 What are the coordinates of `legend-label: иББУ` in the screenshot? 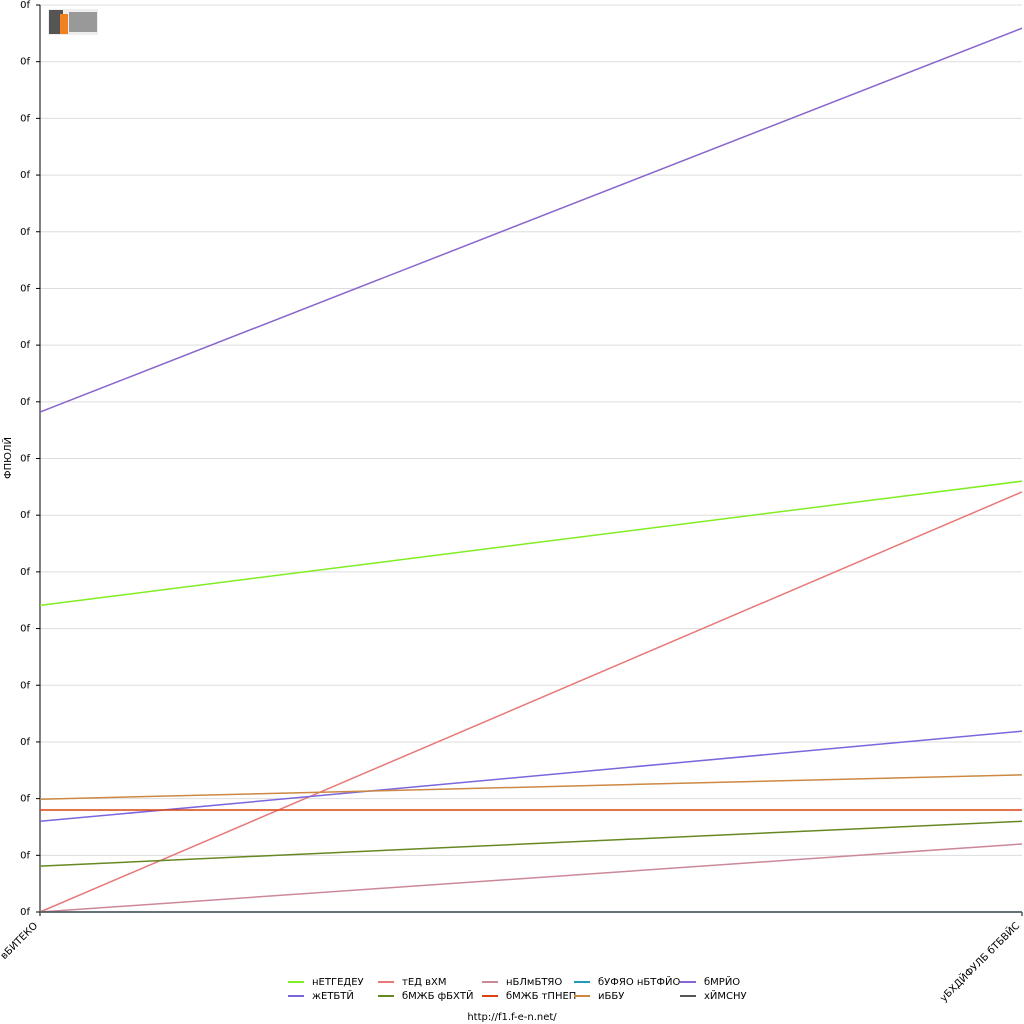 It's located at (611, 996).